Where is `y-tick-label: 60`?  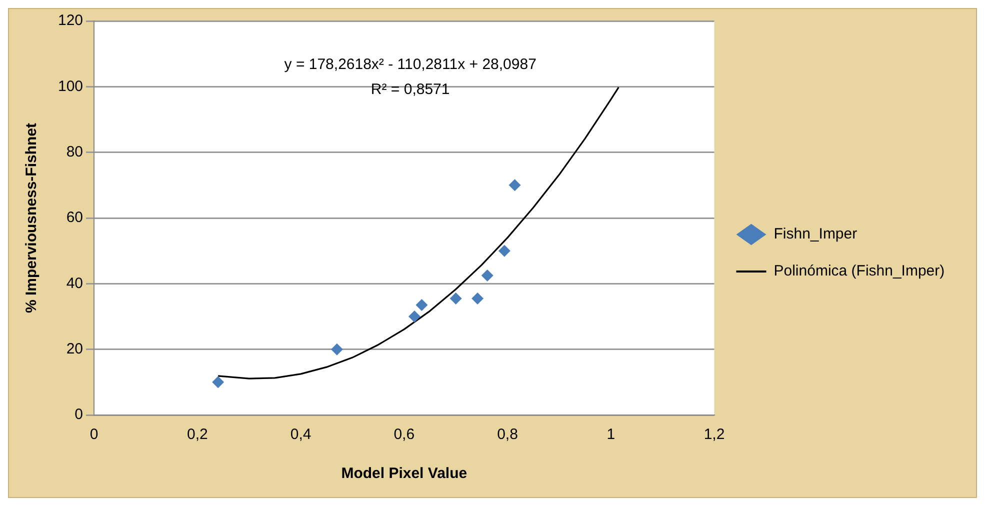 y-tick-label: 60 is located at coordinates (75, 217).